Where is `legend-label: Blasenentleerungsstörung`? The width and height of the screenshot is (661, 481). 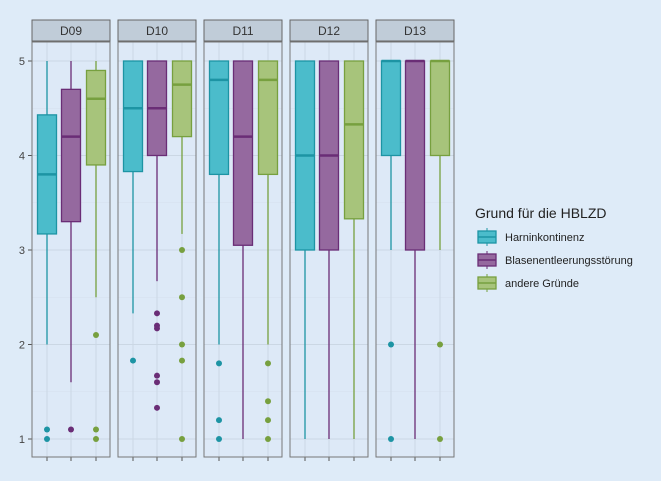 legend-label: Blasenentleerungsstörung is located at coordinates (569, 261).